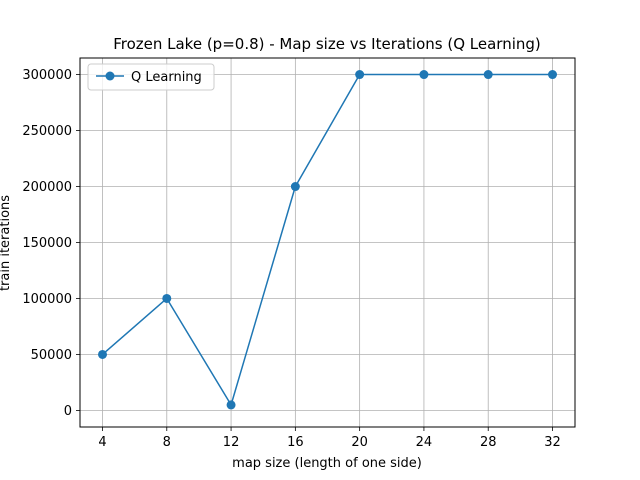 This screenshot has height=480, width=640. What do you see at coordinates (424, 442) in the screenshot?
I see `x-tick-label: 24` at bounding box center [424, 442].